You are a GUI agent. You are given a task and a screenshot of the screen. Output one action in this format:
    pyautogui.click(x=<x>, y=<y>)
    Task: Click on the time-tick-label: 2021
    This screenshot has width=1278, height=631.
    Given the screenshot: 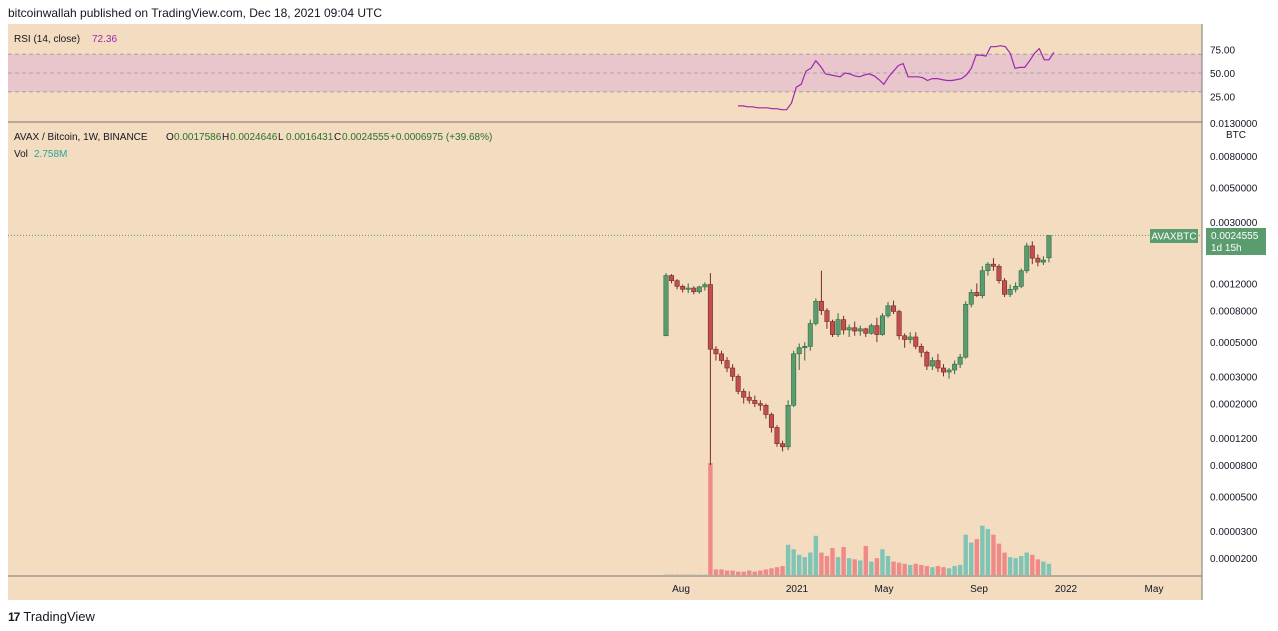 What is the action you would take?
    pyautogui.click(x=797, y=589)
    